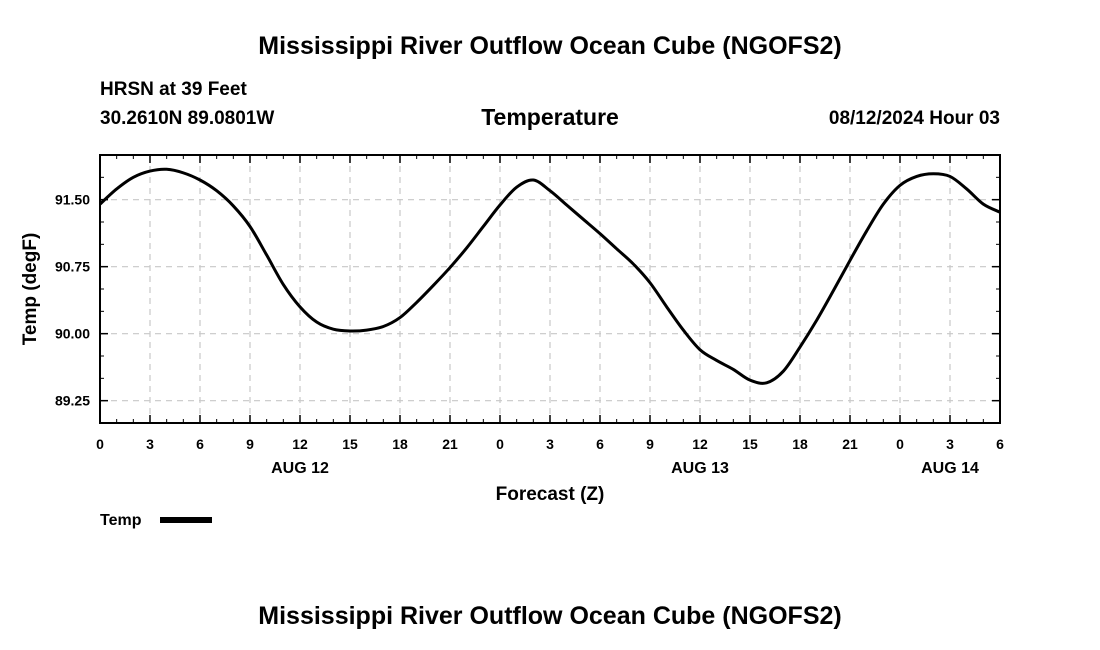 The width and height of the screenshot is (1100, 650). Describe the element at coordinates (121, 520) in the screenshot. I see `legend-label: Temp` at that location.